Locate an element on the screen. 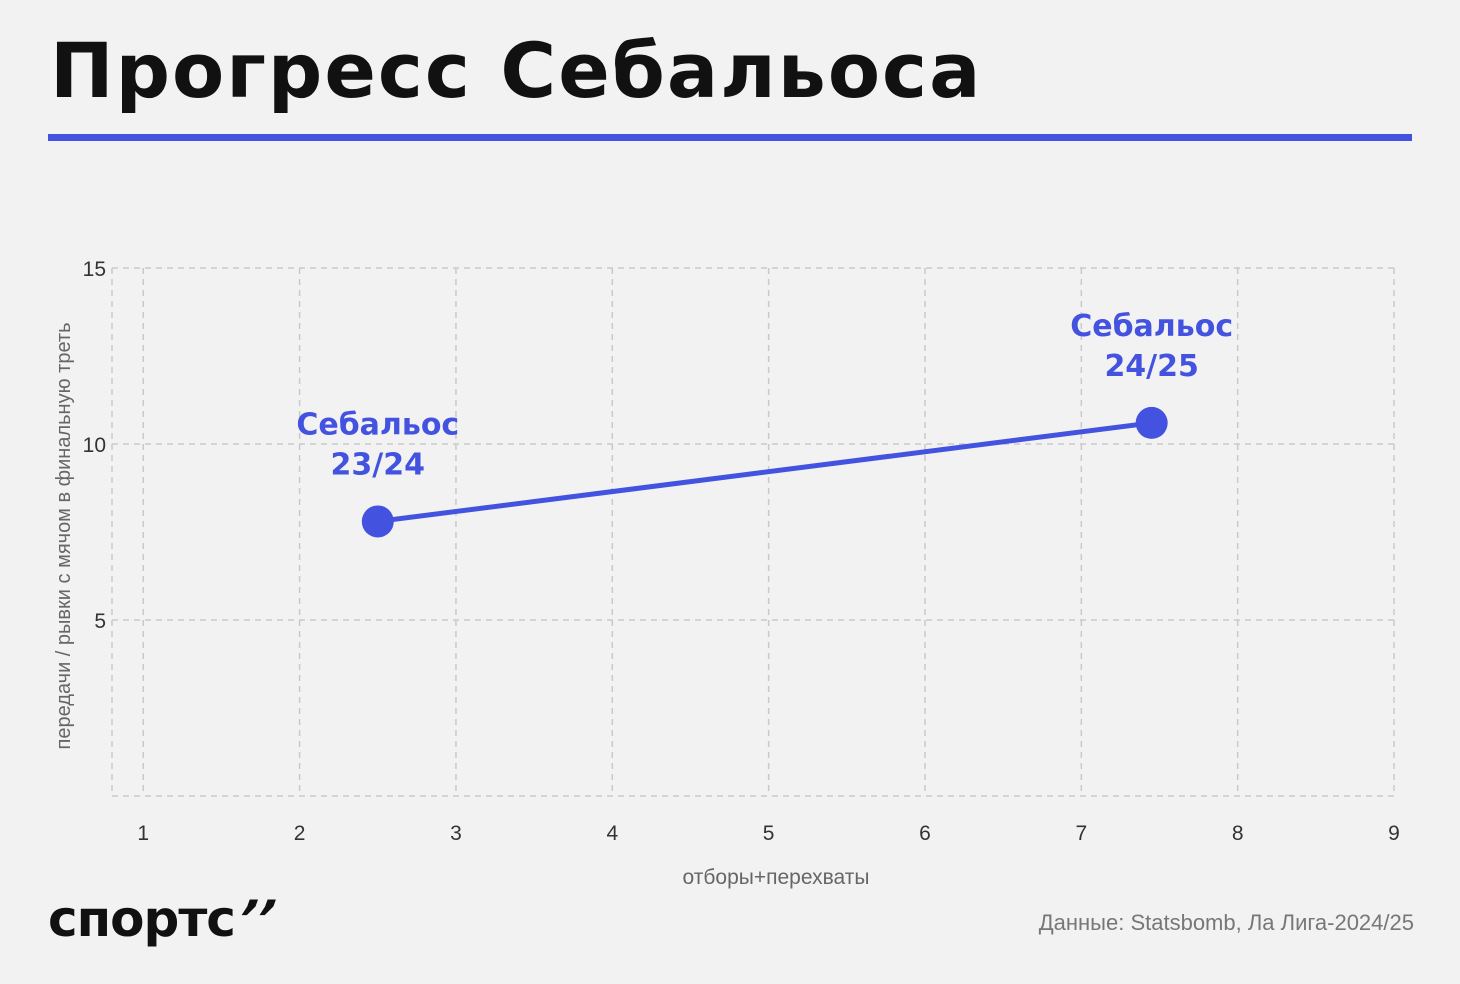  series: Себальос 23/24 Себальос 24/25 is located at coordinates (764, 423).